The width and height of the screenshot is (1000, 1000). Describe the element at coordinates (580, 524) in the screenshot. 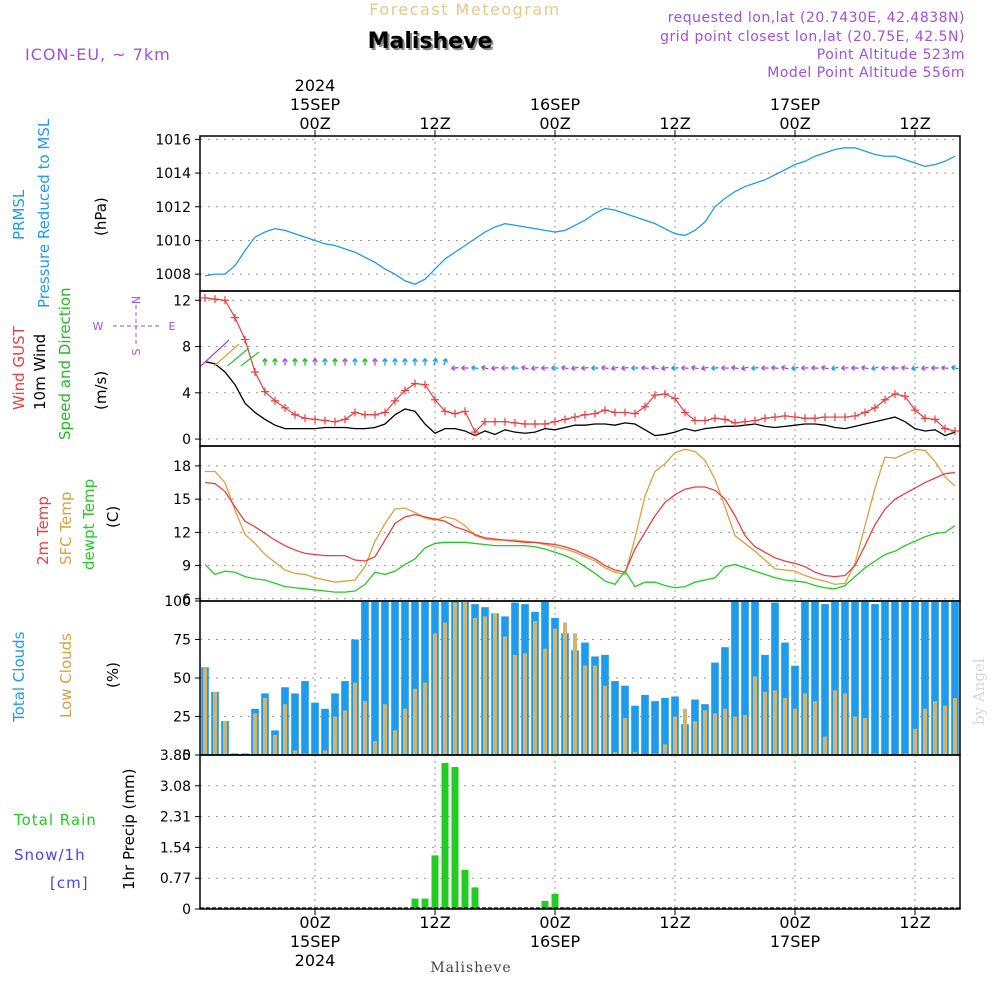

I see `temp-2m-line` at that location.